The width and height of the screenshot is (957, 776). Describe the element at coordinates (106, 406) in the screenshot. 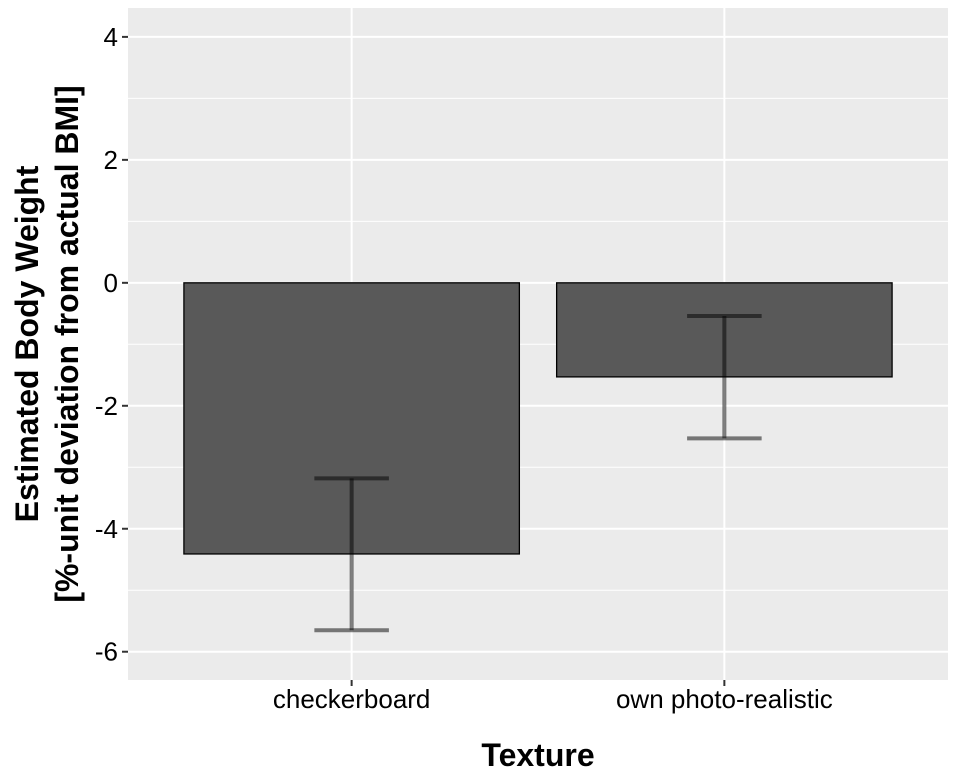

I see `y-tick-label: -2` at that location.